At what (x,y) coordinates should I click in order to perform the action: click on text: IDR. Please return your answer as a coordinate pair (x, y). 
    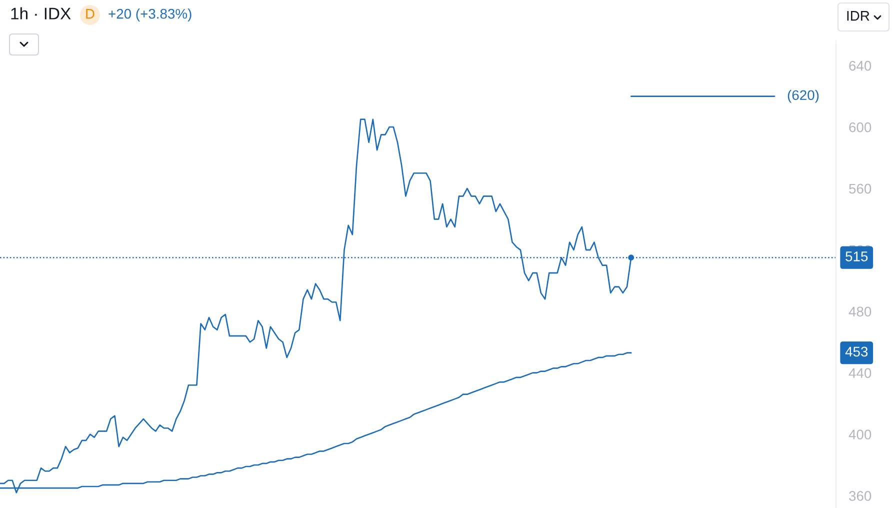
    Looking at the image, I should click on (858, 16).